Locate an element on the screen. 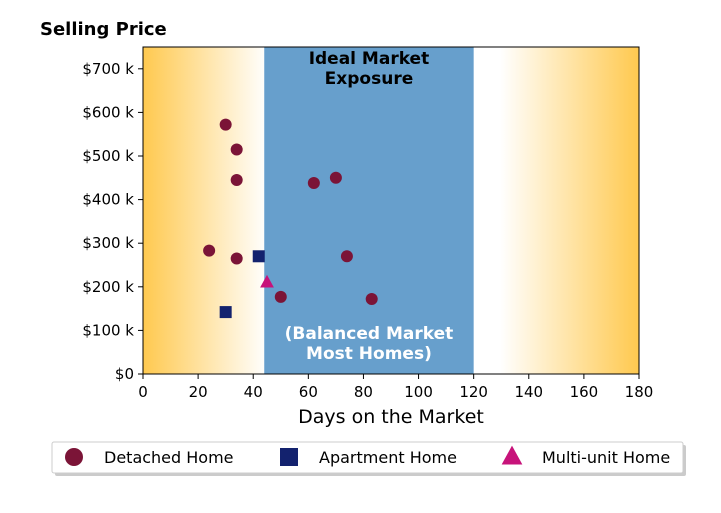  y-tick-label: $600 k is located at coordinates (108, 112).